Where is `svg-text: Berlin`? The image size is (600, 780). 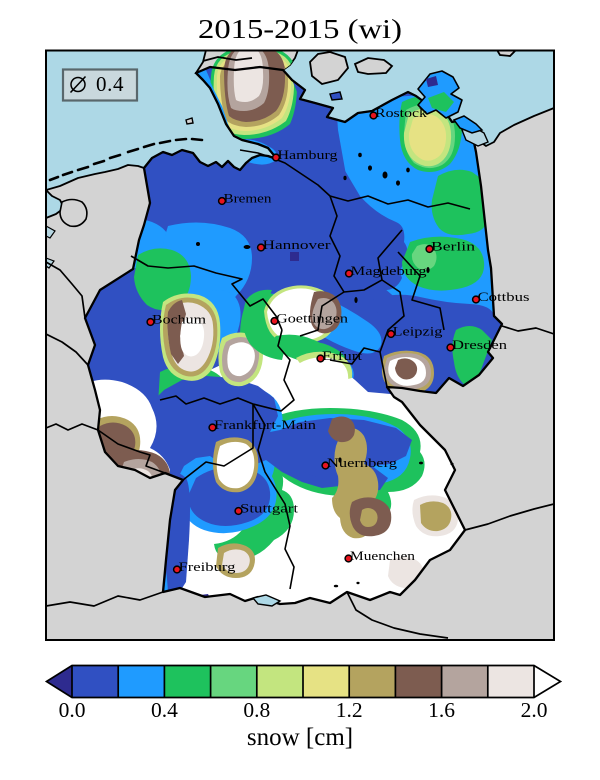
svg-text: Berlin is located at coordinates (453, 246).